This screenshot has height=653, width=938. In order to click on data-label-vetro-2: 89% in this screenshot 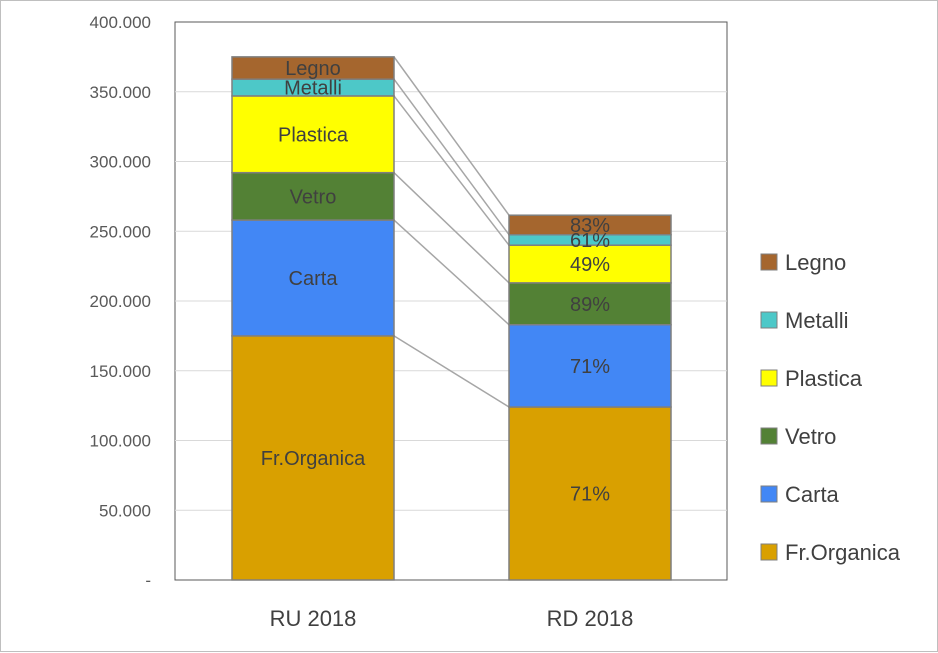, I will do `click(590, 305)`.